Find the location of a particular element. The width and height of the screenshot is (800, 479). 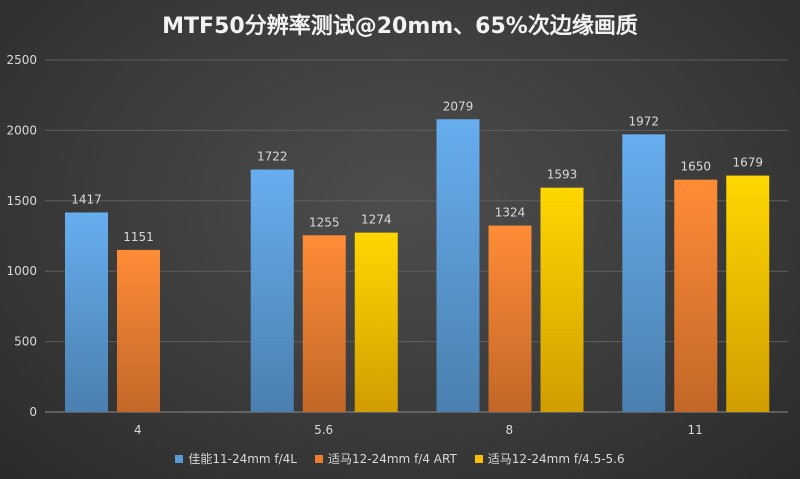

x-tick-label: 11 is located at coordinates (694, 430).